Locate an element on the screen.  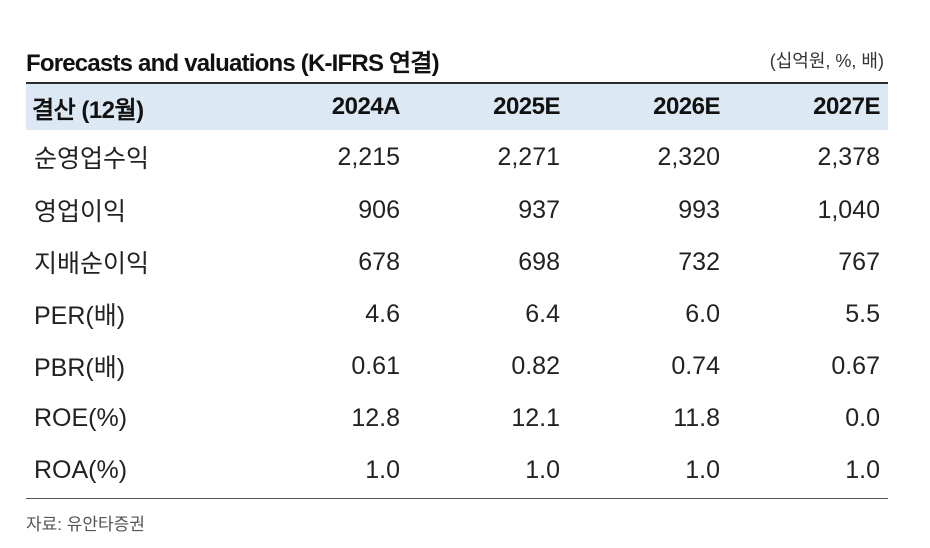
table-cell: 1,040 is located at coordinates (848, 209).